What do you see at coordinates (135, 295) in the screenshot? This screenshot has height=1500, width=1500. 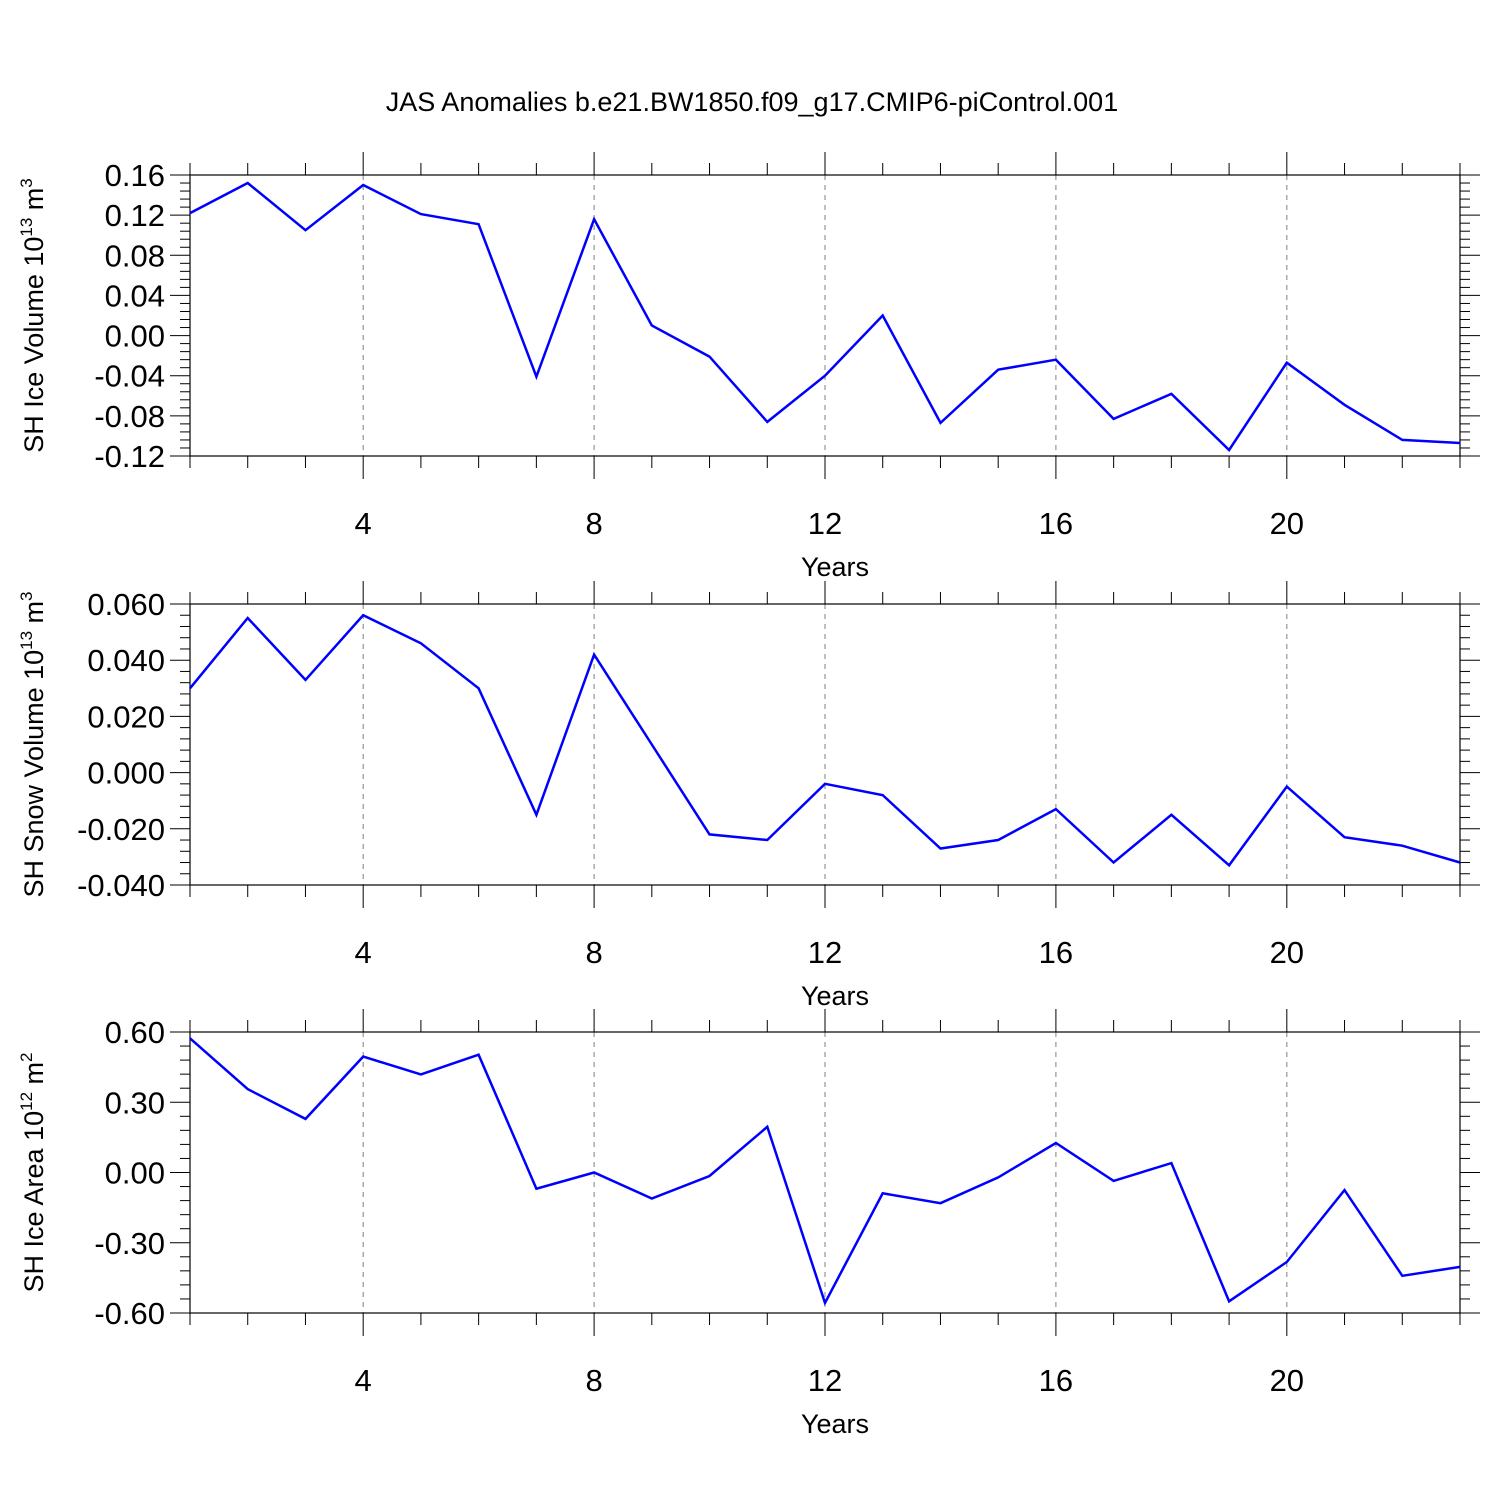 I see `y-tick-label: 0.04` at bounding box center [135, 295].